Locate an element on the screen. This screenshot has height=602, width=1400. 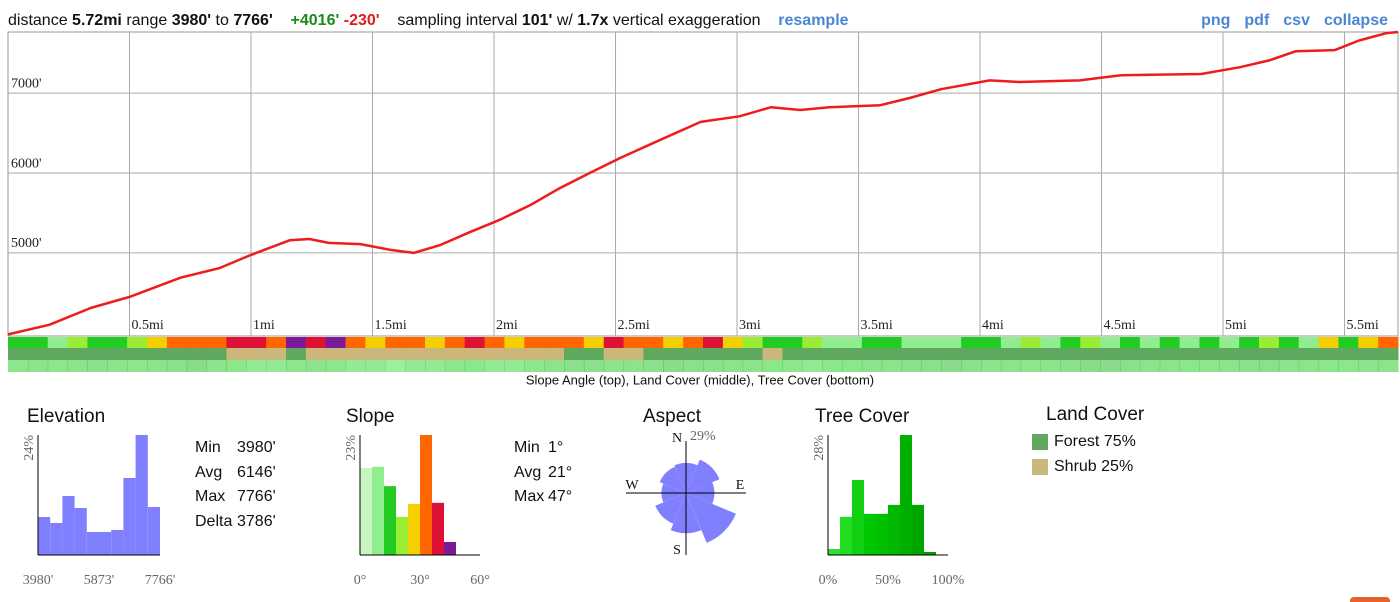
stat-label: Max is located at coordinates (210, 496).